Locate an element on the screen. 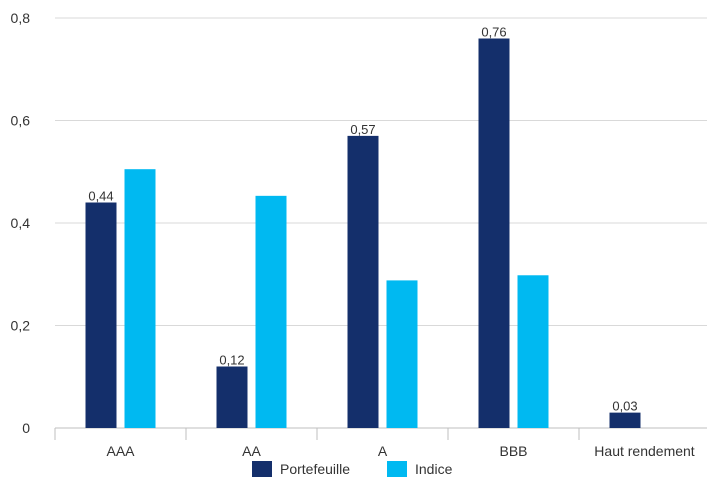 The image size is (707, 495). legend-label: Portefeuille is located at coordinates (315, 469).